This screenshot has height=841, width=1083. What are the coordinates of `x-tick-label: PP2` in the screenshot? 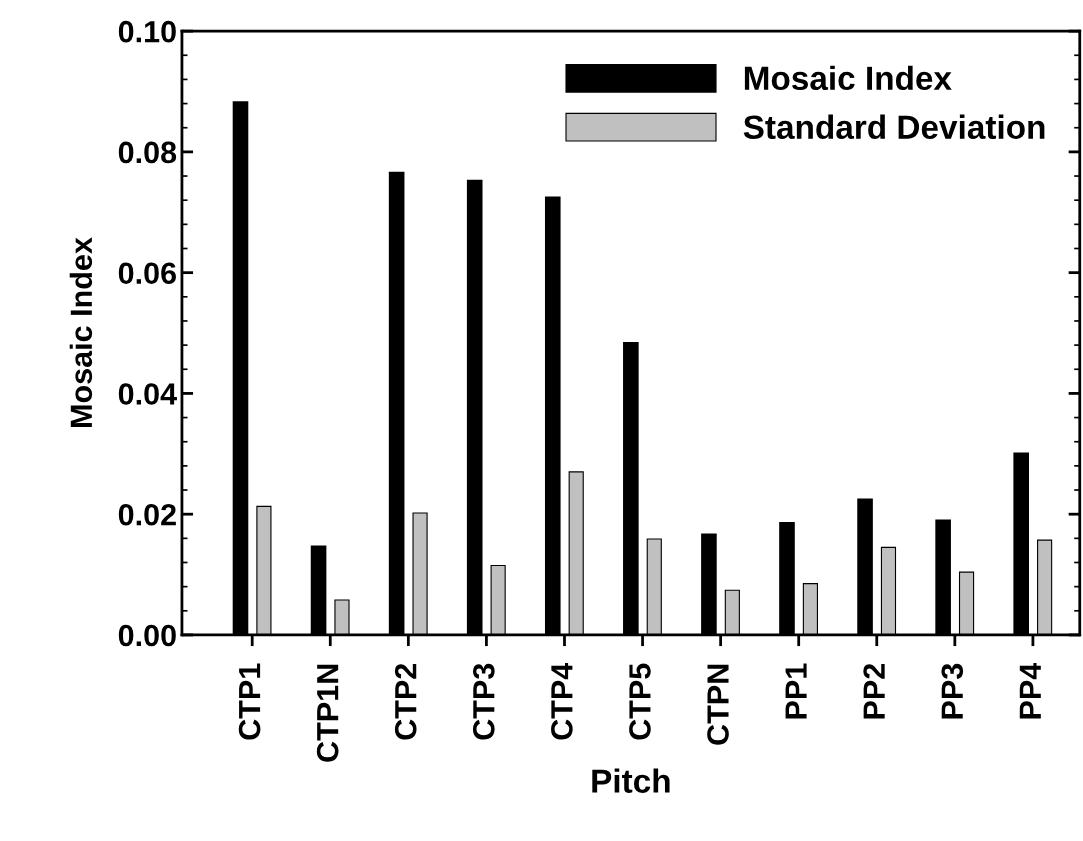 It's located at (874, 691).